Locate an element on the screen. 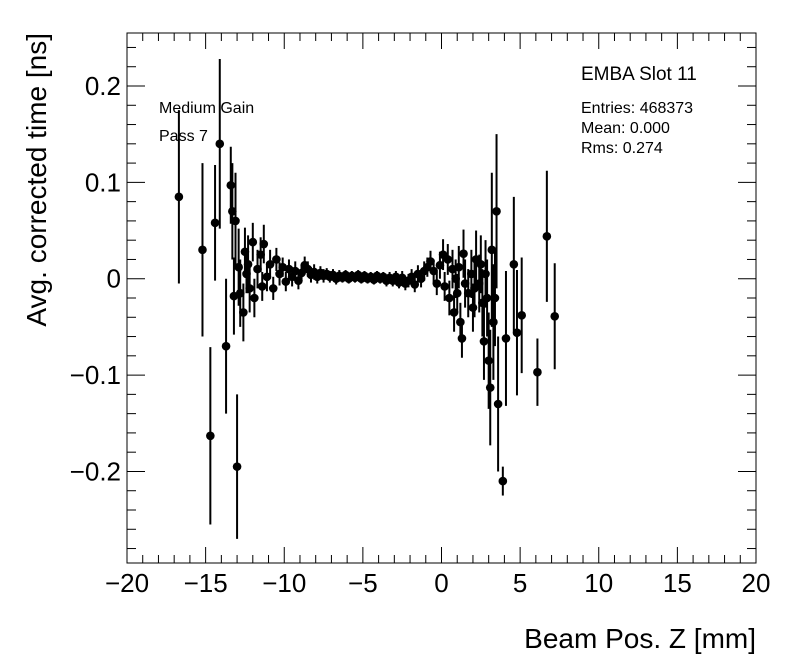 This screenshot has width=796, height=672. y-tick-label: −0.2 is located at coordinates (95, 471).